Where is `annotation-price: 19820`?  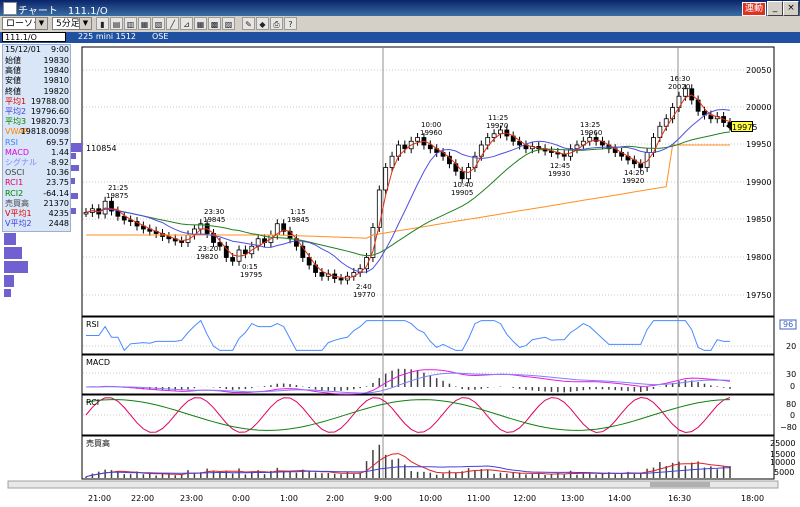 annotation-price: 19820 is located at coordinates (207, 257).